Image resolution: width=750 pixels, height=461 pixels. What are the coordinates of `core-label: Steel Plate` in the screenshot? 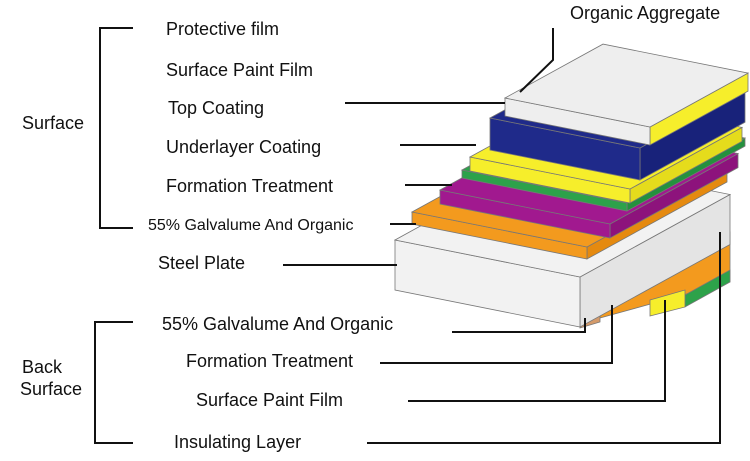 It's located at (201, 263).